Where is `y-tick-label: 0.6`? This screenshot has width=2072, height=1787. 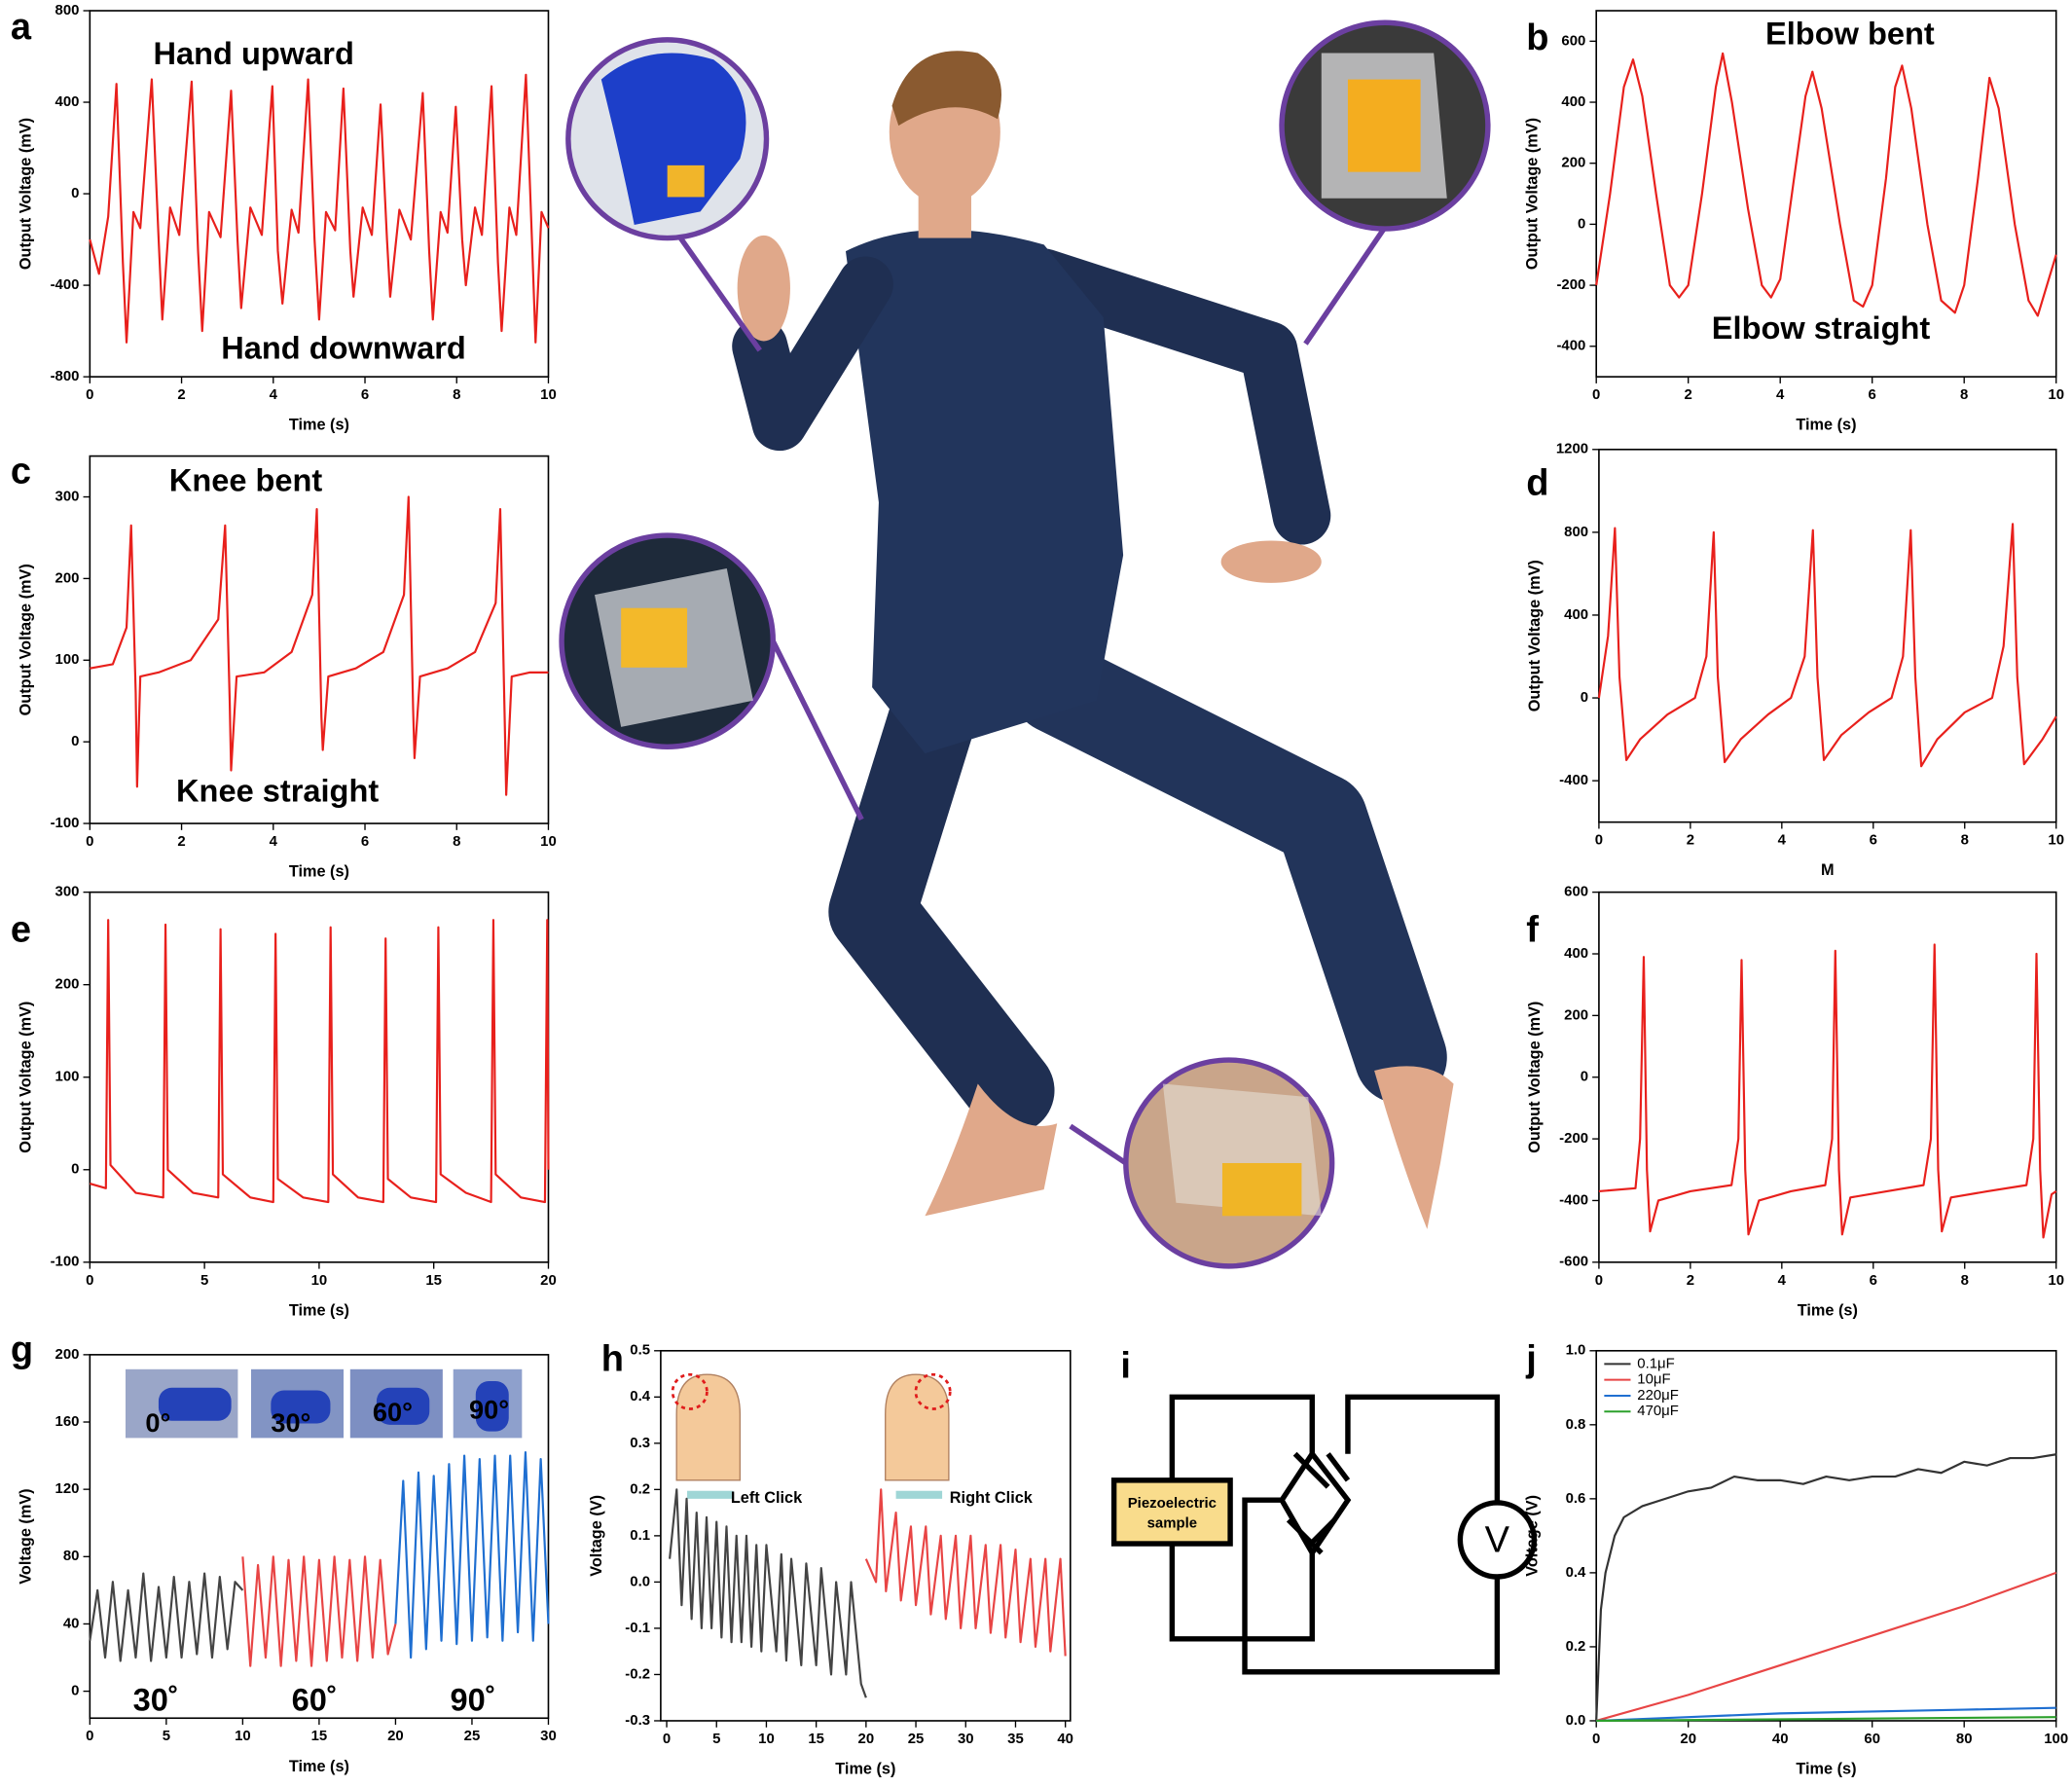 y-tick-label: 0.6 is located at coordinates (1576, 1498).